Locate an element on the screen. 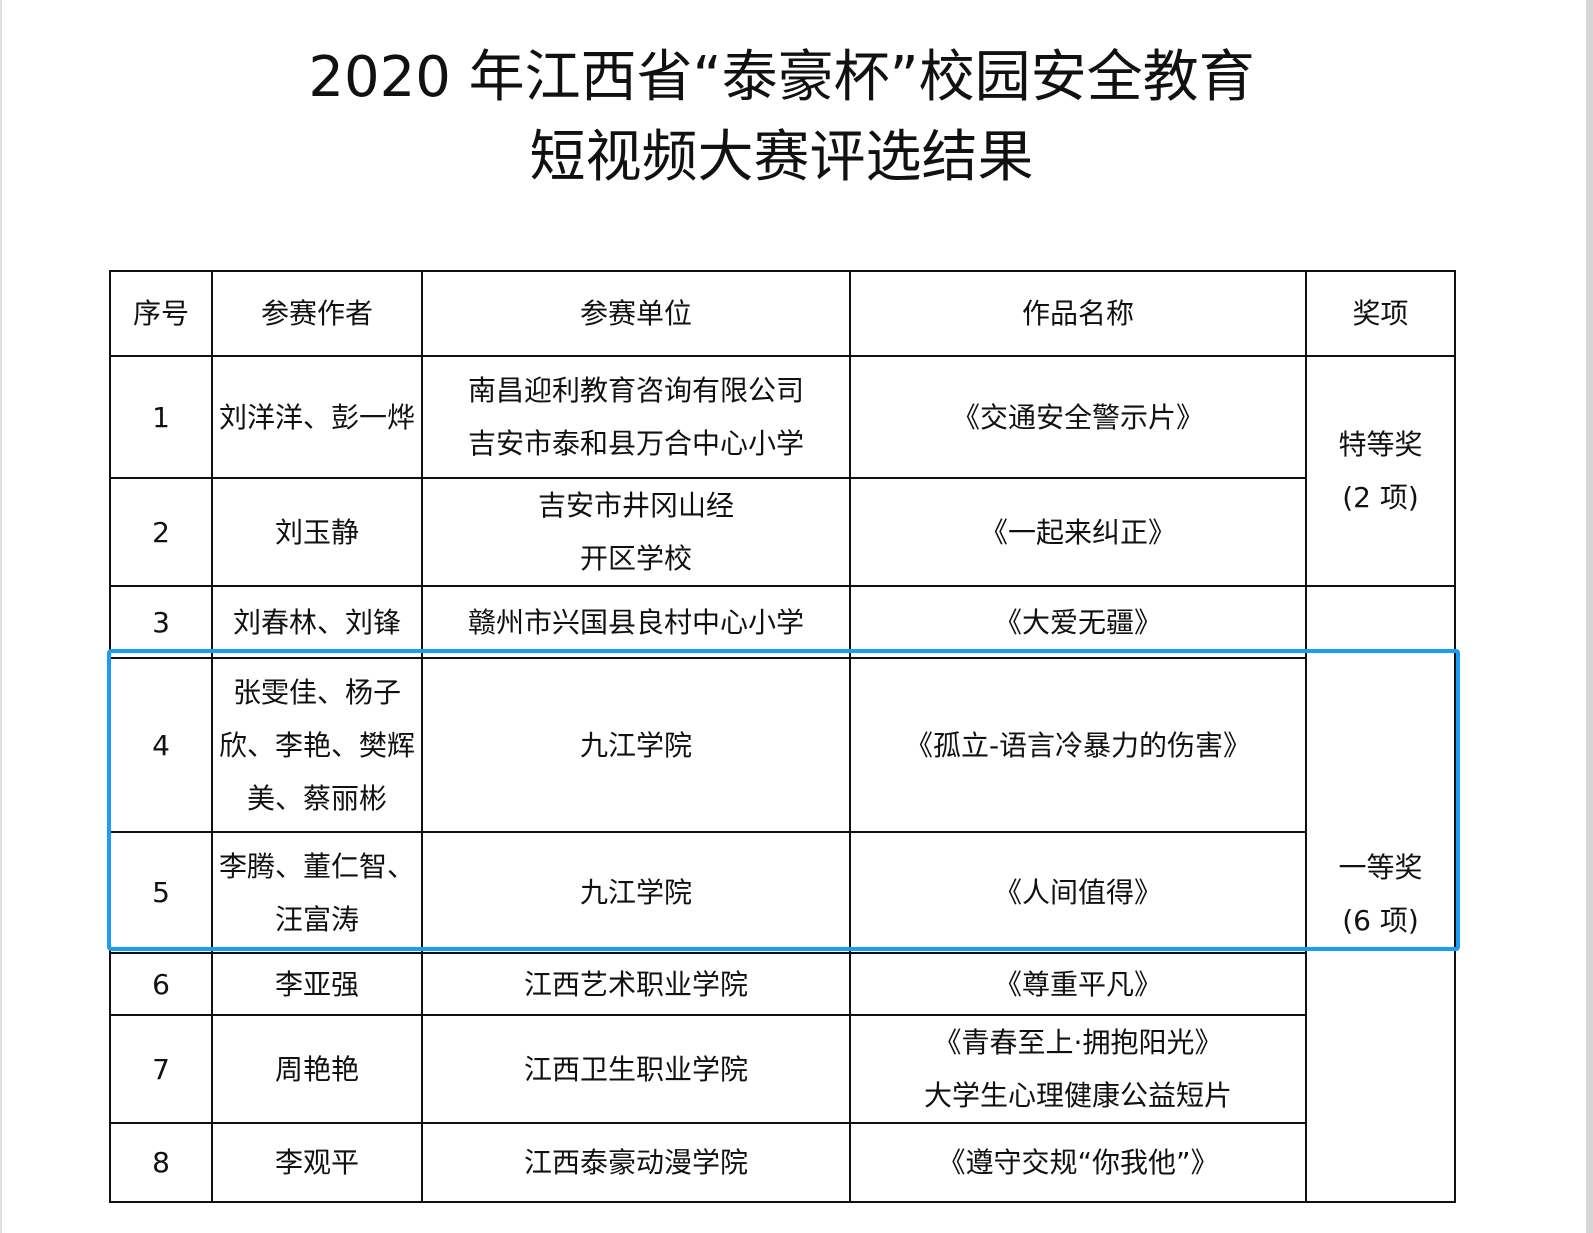 This screenshot has width=1593, height=1233. cell-authors: 李观平 is located at coordinates (317, 1162).